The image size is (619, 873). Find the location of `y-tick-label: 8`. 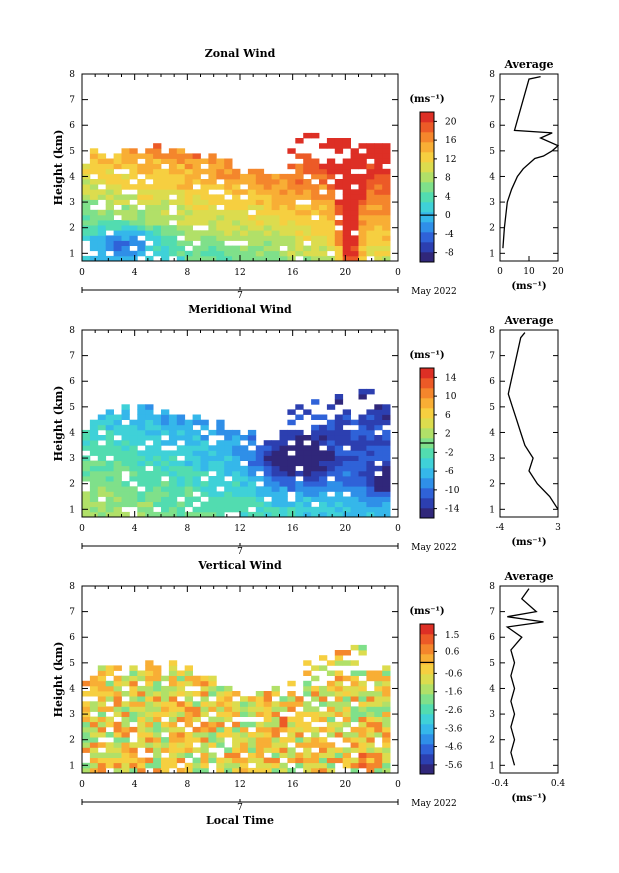

y-tick-label: 8 is located at coordinates (72, 75).